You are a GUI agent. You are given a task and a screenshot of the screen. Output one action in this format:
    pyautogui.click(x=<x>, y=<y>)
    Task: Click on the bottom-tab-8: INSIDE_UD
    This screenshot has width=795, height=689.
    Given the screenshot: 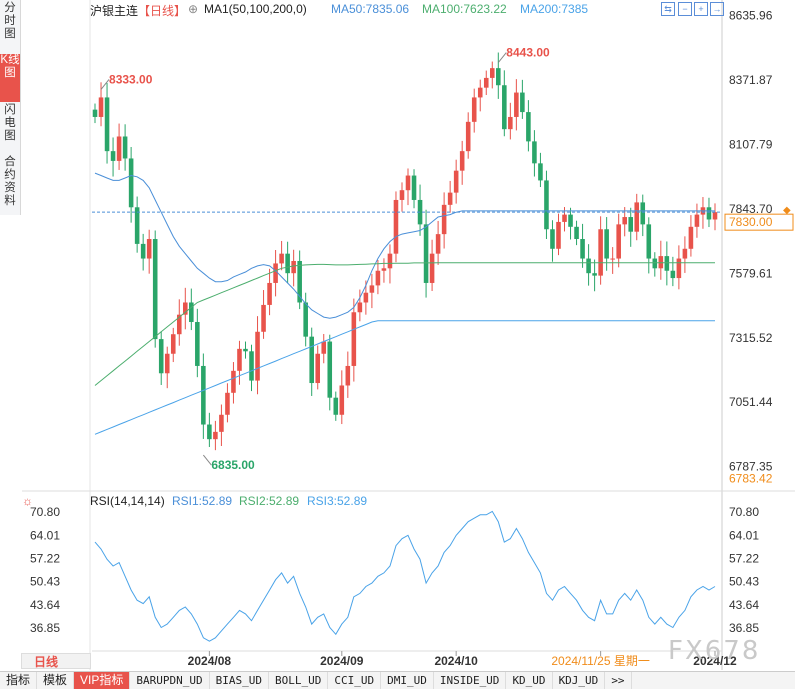 What is the action you would take?
    pyautogui.click(x=470, y=680)
    